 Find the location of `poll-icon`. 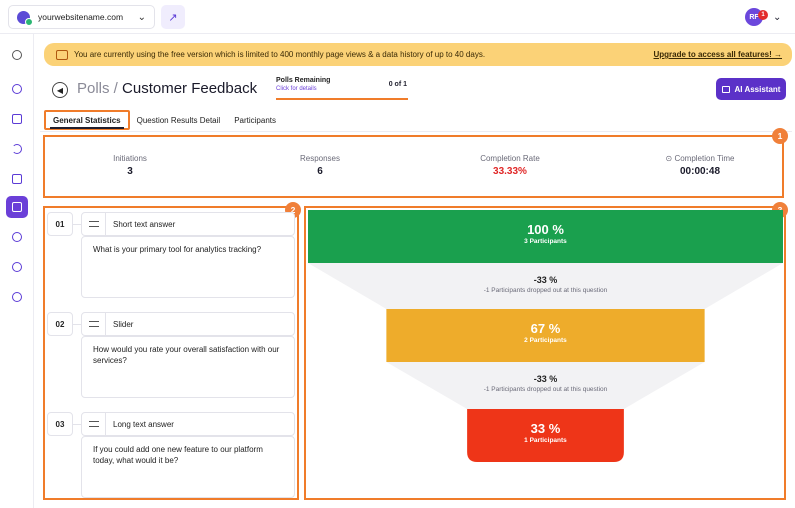

poll-icon is located at coordinates (17, 207).